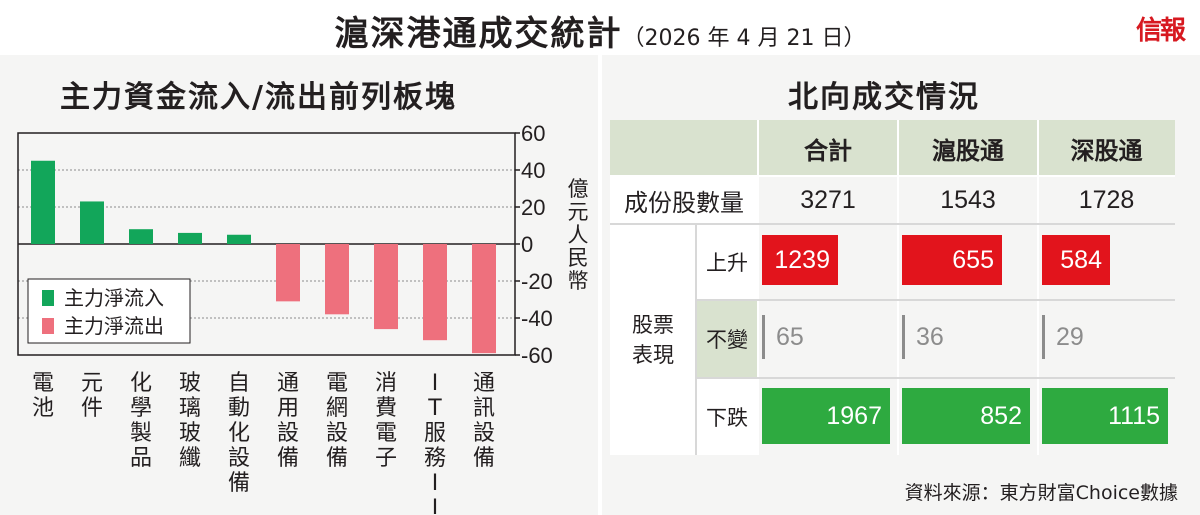  What do you see at coordinates (968, 148) in the screenshot?
I see `col-header: 滬股通` at bounding box center [968, 148].